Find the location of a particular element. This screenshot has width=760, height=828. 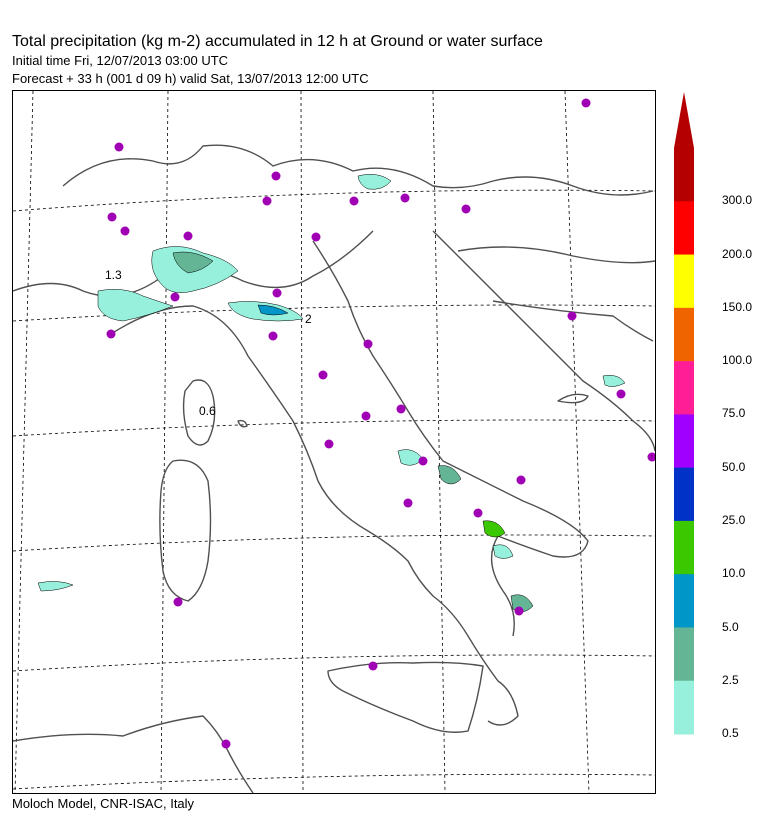

precip-area-po-core is located at coordinates (273, 310).